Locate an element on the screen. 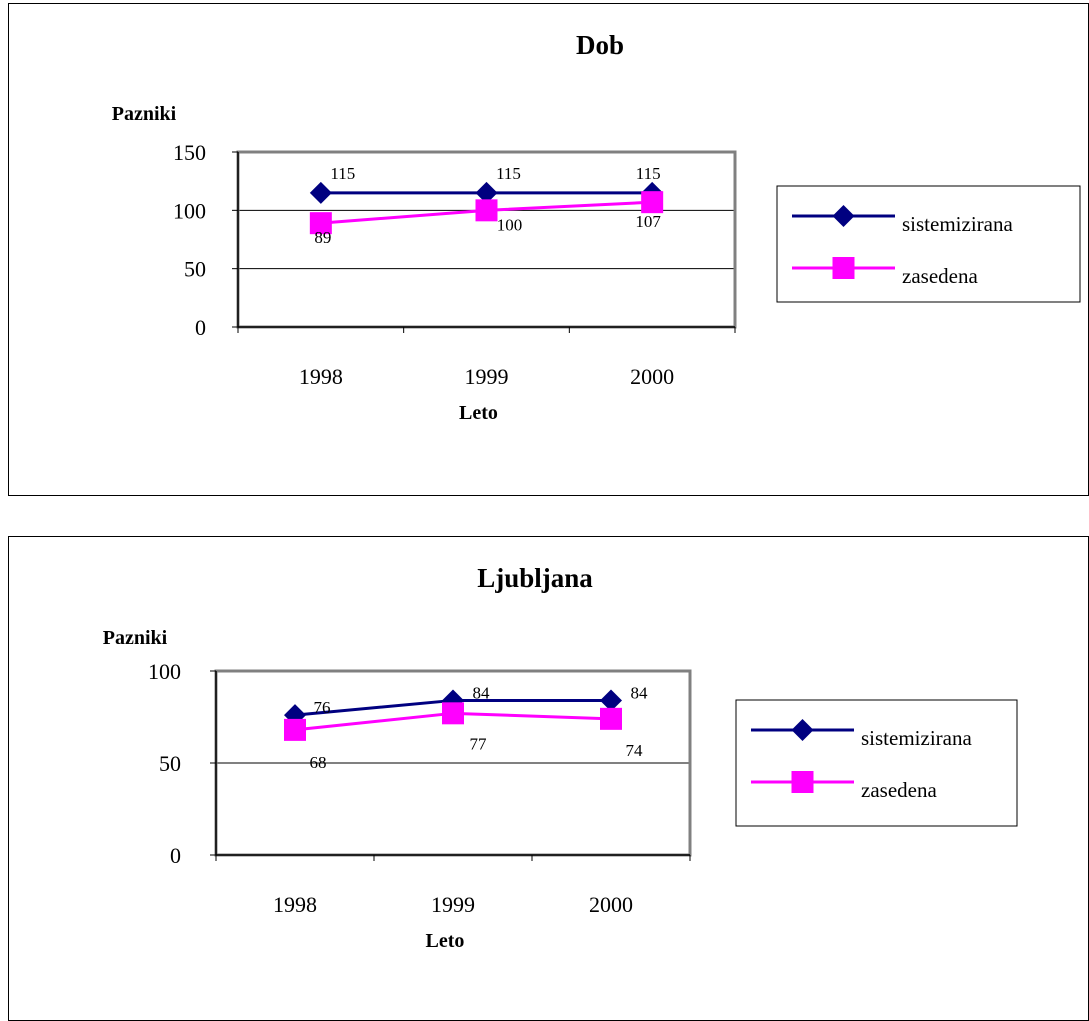  data-label-sistemizirana: 76 is located at coordinates (322, 707).